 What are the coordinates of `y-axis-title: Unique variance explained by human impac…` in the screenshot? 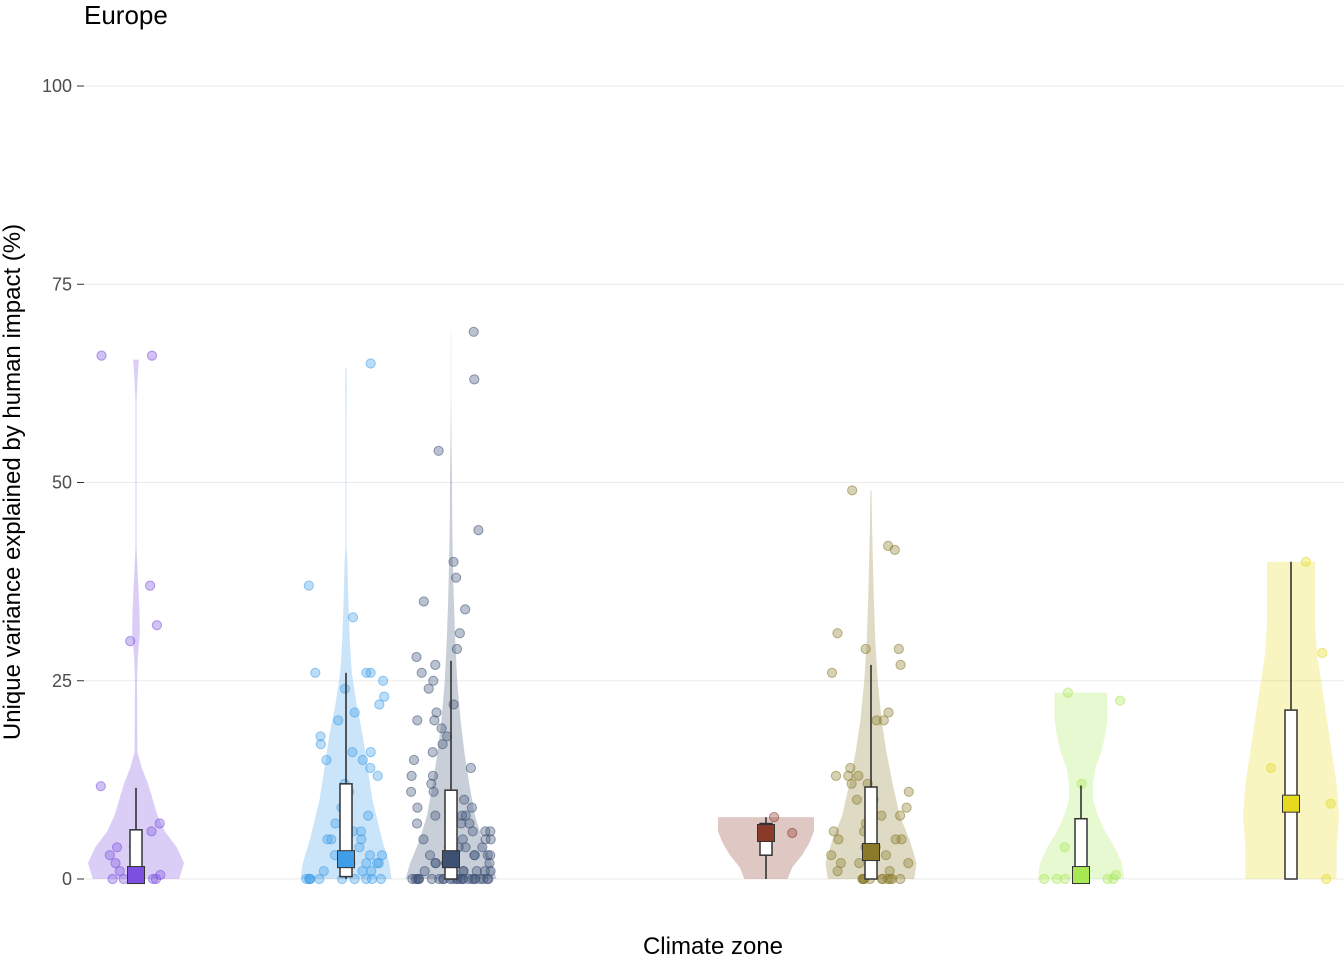 It's located at (13, 482).